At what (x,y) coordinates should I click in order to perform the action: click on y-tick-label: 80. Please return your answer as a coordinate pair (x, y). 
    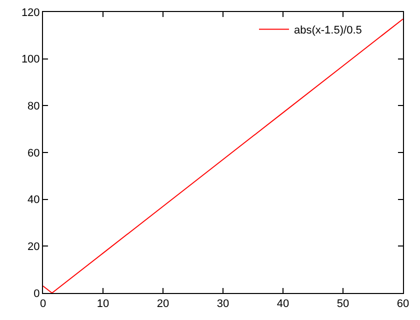
    Looking at the image, I should click on (34, 106).